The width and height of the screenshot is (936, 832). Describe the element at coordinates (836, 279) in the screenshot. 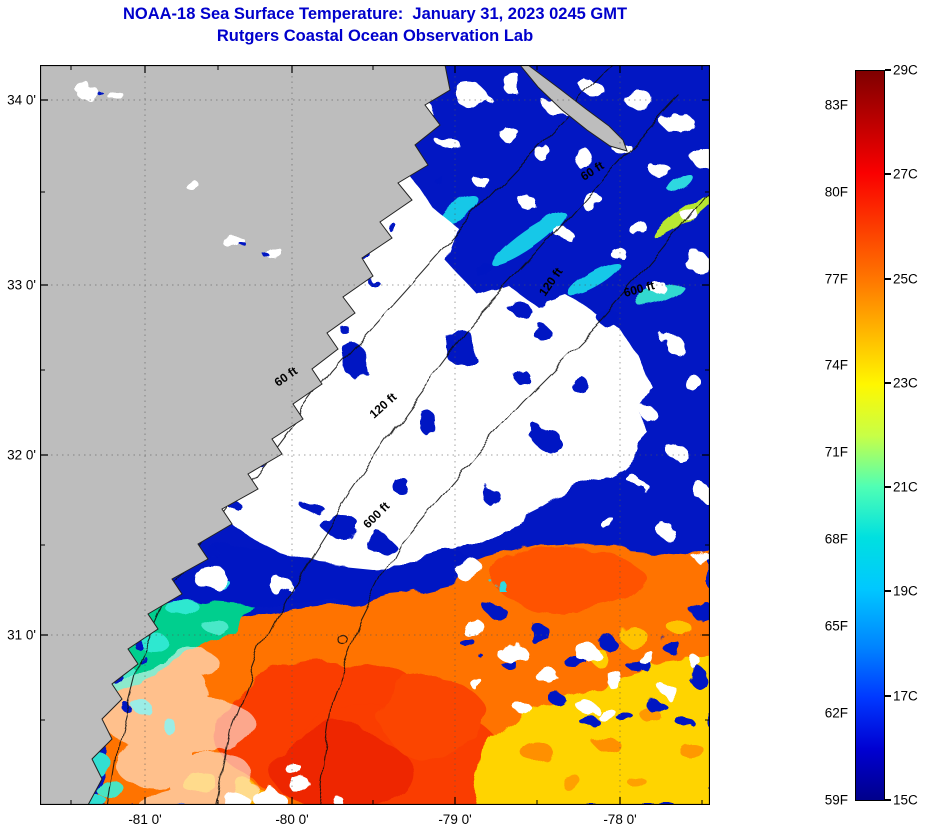

I see `fahrenheit-label-77: 77F` at that location.